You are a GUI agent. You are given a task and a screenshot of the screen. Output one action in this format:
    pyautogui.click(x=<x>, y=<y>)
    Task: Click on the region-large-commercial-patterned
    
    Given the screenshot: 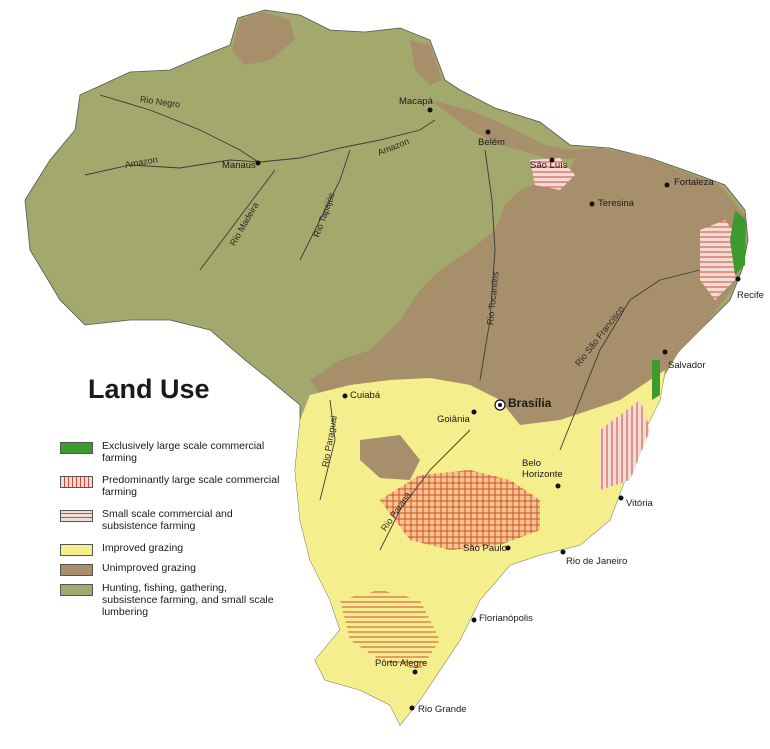 What is the action you would take?
    pyautogui.click(x=460, y=510)
    